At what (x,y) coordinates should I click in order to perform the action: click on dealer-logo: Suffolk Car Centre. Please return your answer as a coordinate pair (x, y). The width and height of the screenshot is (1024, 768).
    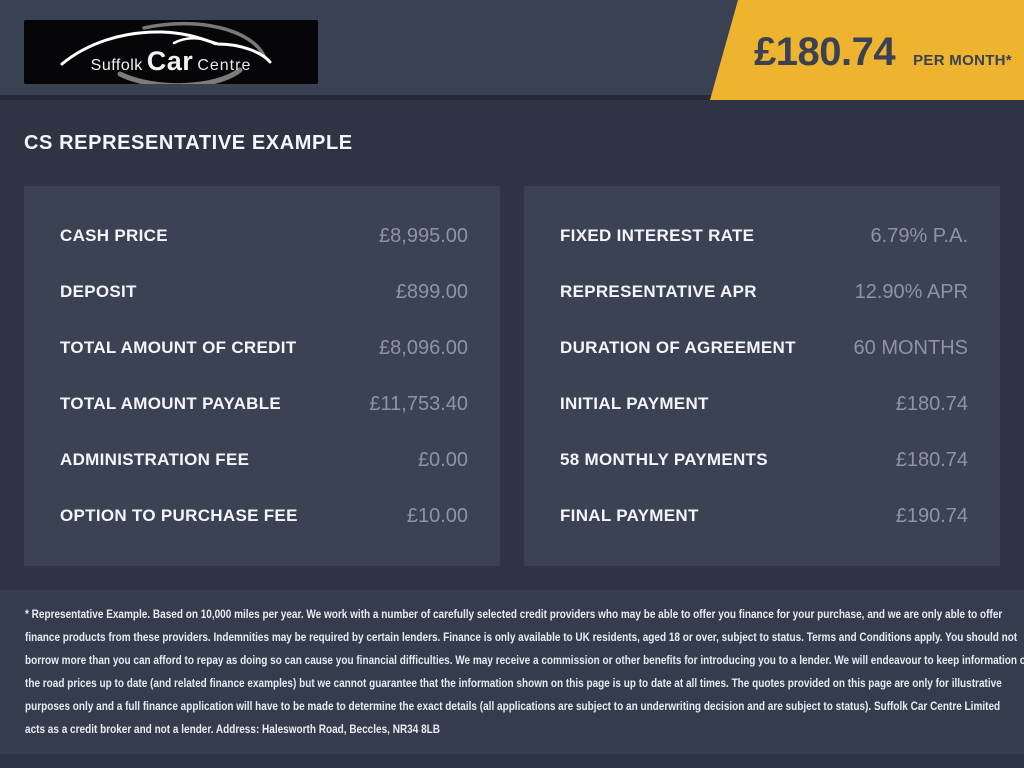
    Looking at the image, I should click on (171, 52).